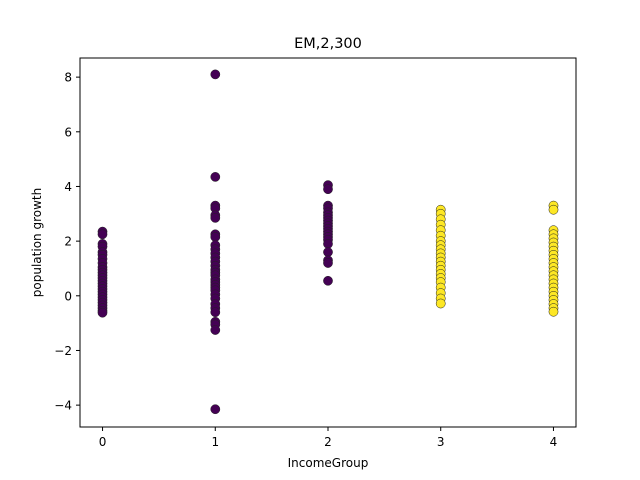  I want to click on x-tick-label: 4, so click(554, 442).